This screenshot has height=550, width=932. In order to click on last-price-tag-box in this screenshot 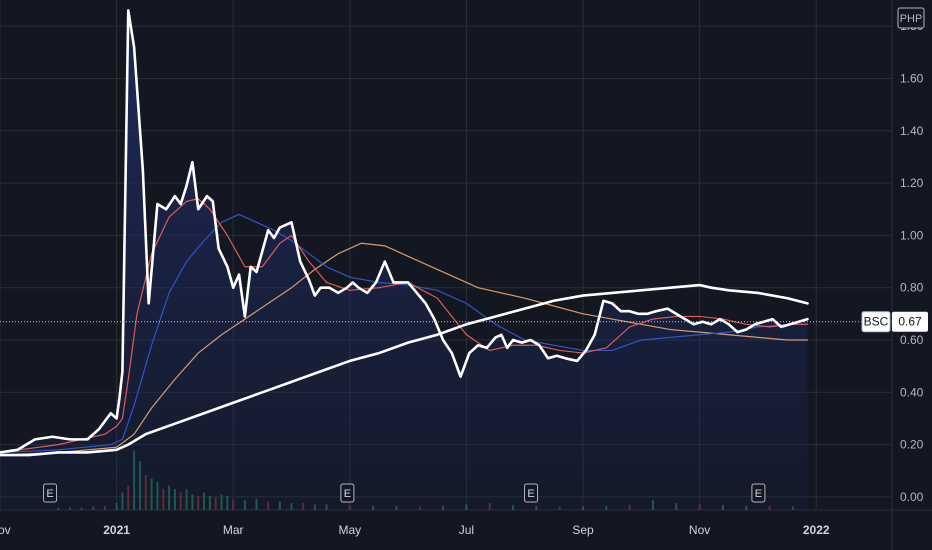, I will do `click(910, 321)`.